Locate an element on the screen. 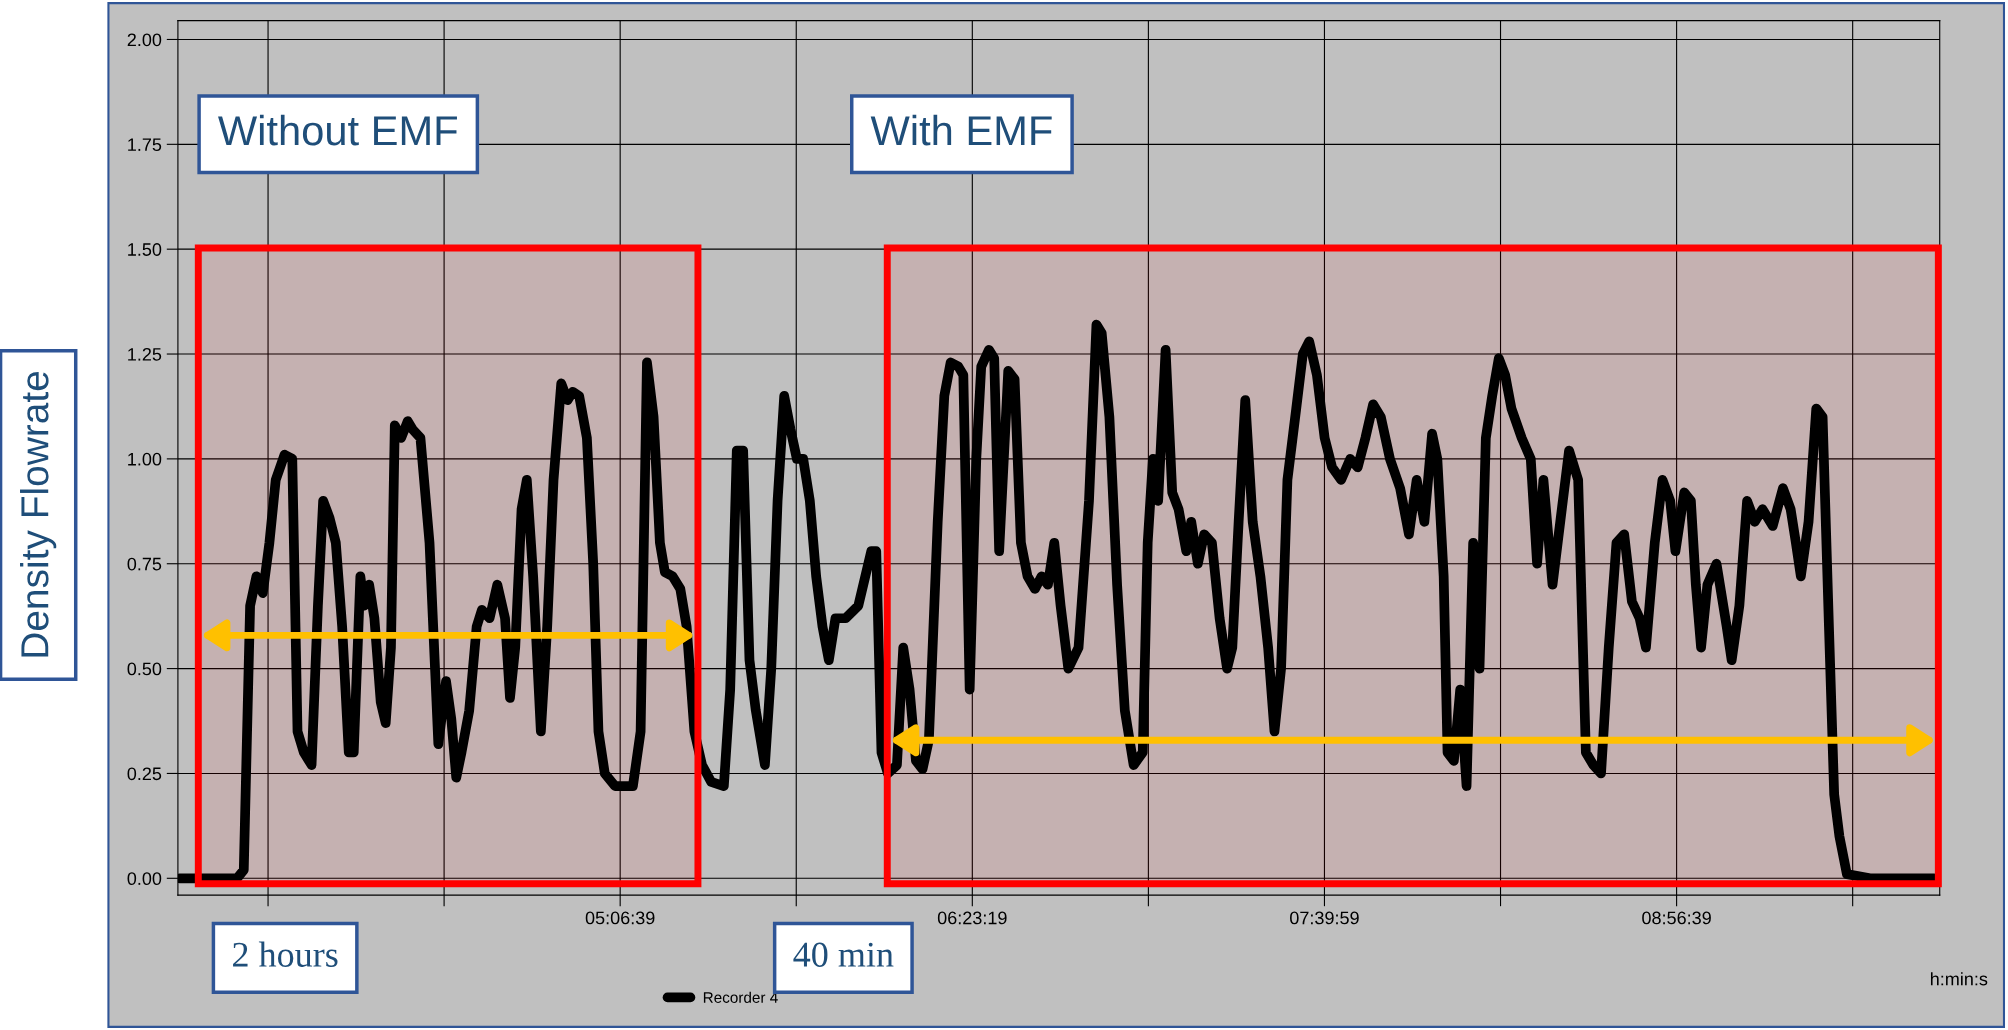 Image resolution: width=2008 pixels, height=1030 pixels. band-label: Without EMF is located at coordinates (337, 130).